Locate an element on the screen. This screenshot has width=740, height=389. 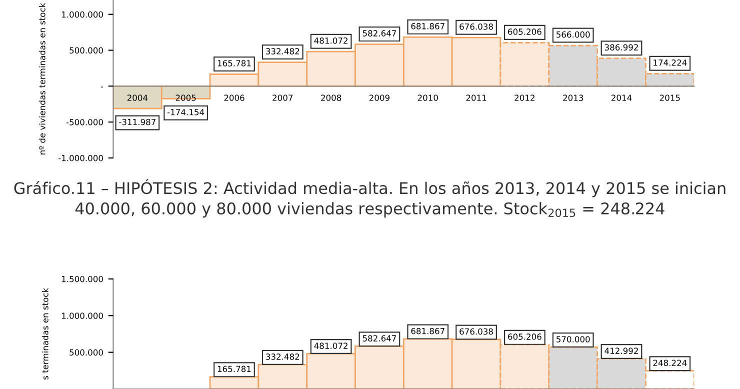
chart-title: Gráfico.11 – HIPÓTESIS 2: Actividad media-alta. En los años 2013, 2014 y 2015 se inician 40.000, 60.000 y 80.000 viviendas respectivamente. Stock$_{2015}$ = 248.224 is located at coordinates (370, 198).